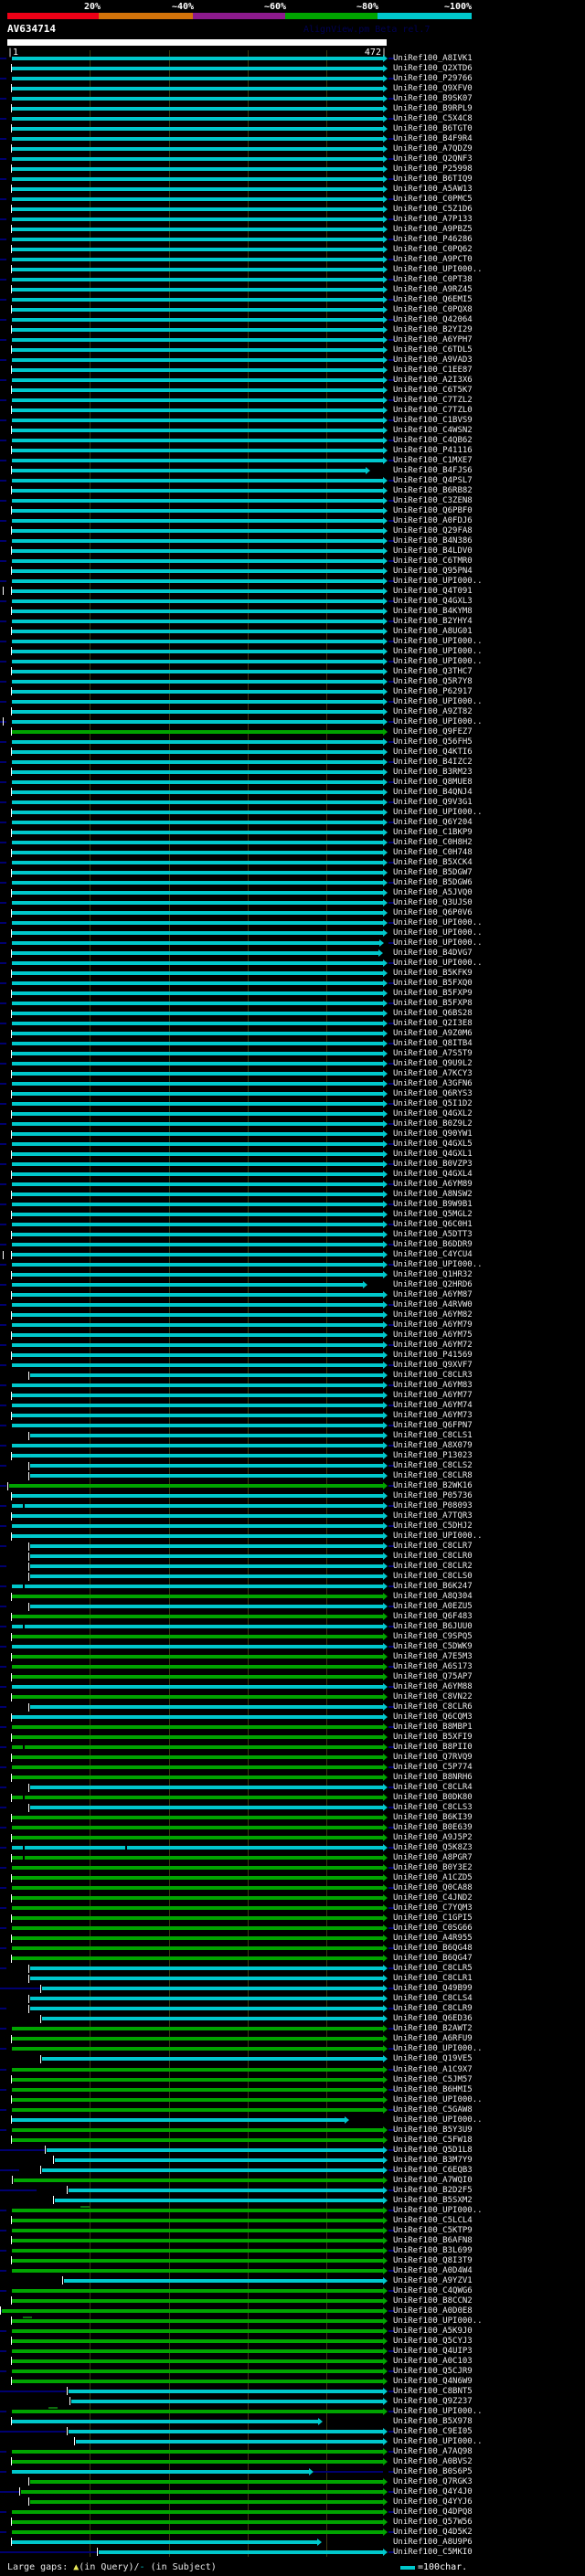 The width and height of the screenshot is (585, 2576). Describe the element at coordinates (433, 631) in the screenshot. I see `hit-label: UniRef100_A8UG01` at that location.